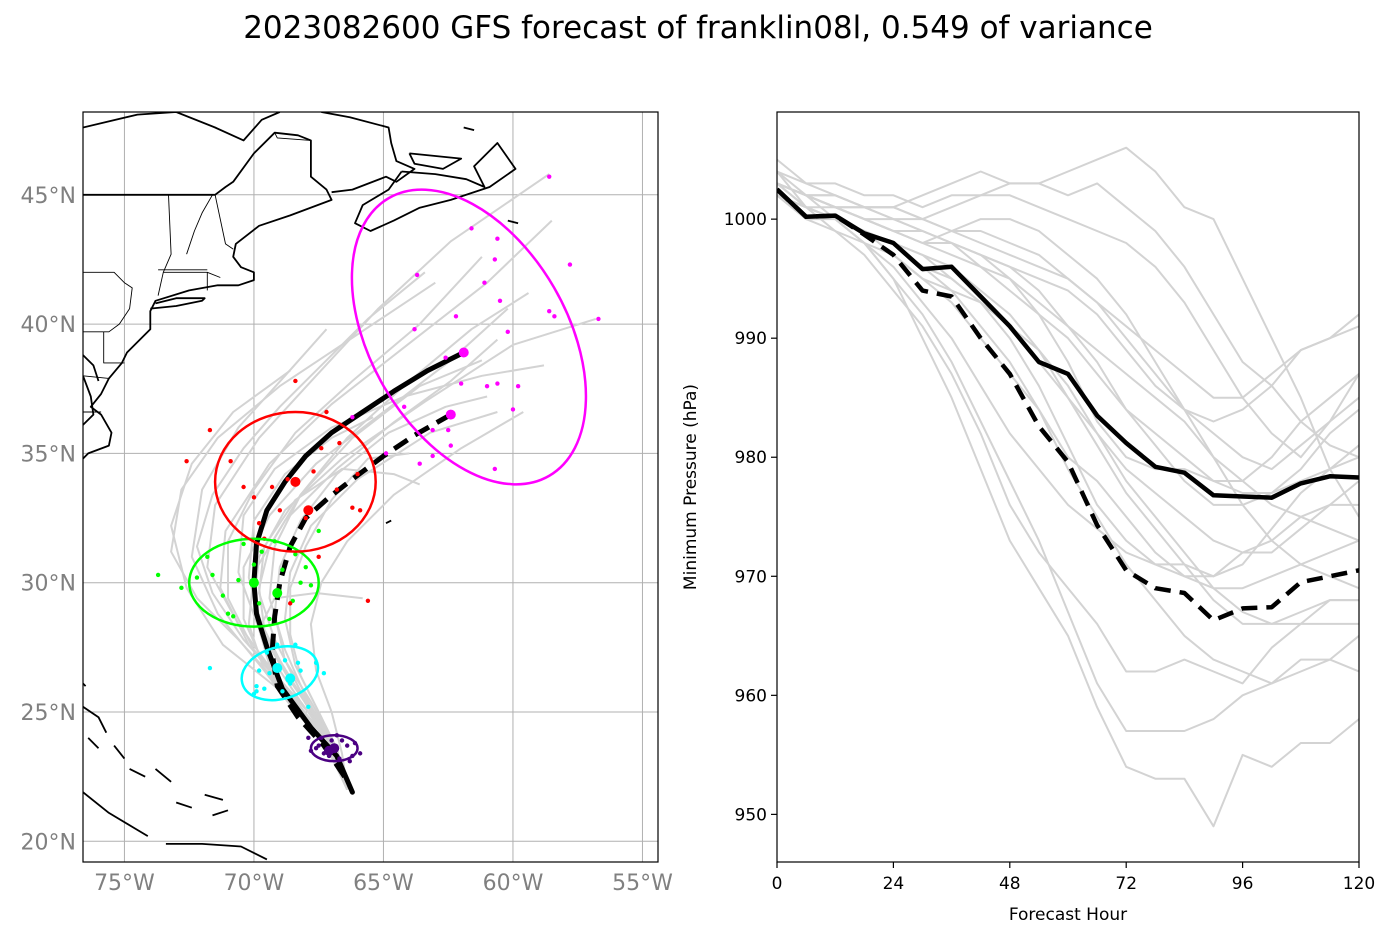 This screenshot has width=1393, height=941. Describe the element at coordinates (745, 220) in the screenshot. I see `y-tick-label: 1000` at that location.